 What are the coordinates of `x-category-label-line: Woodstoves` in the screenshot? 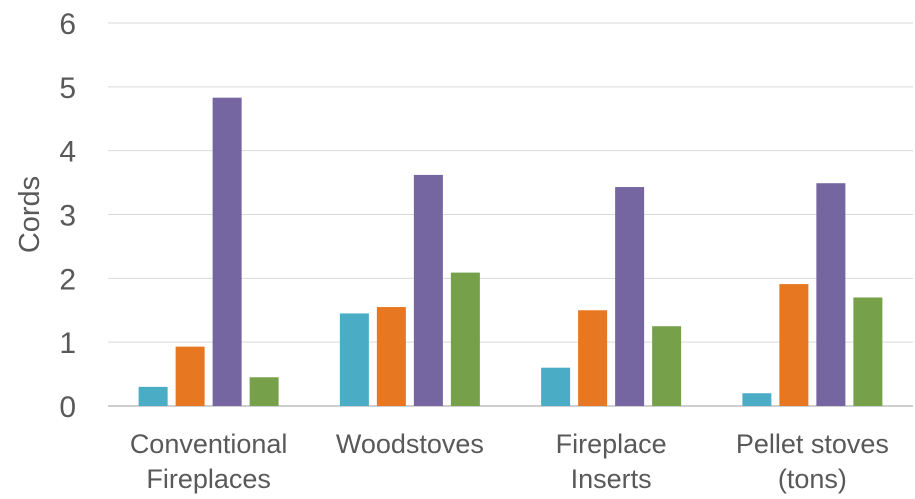 It's located at (410, 444).